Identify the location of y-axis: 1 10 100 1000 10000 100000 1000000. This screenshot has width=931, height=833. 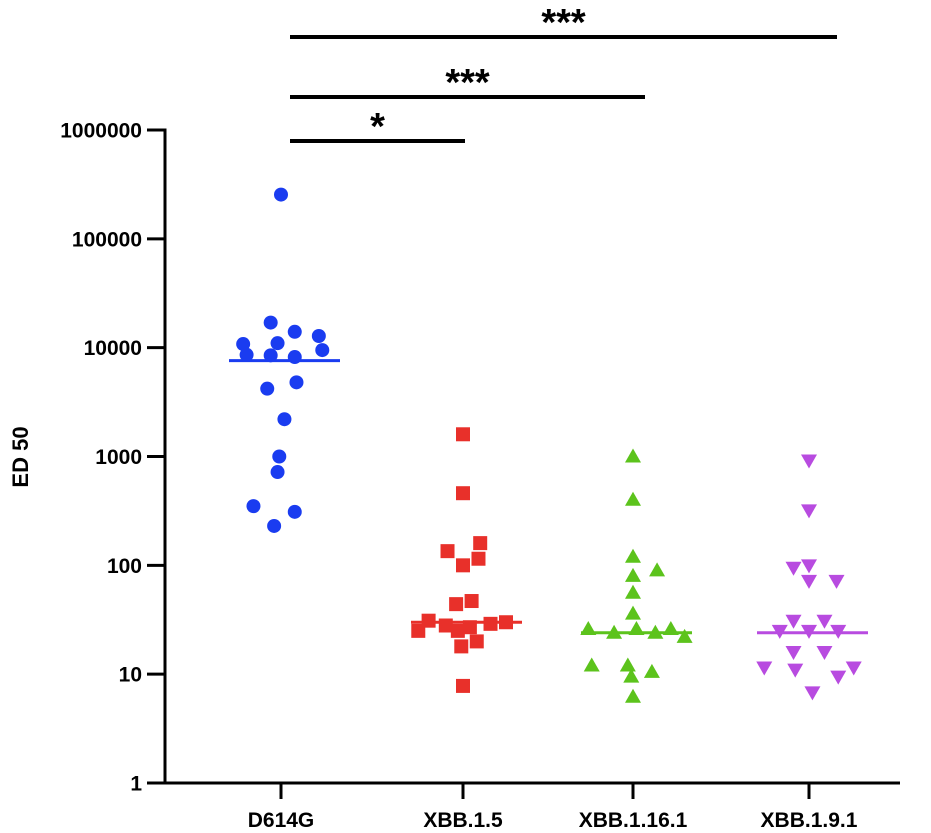
(113, 458).